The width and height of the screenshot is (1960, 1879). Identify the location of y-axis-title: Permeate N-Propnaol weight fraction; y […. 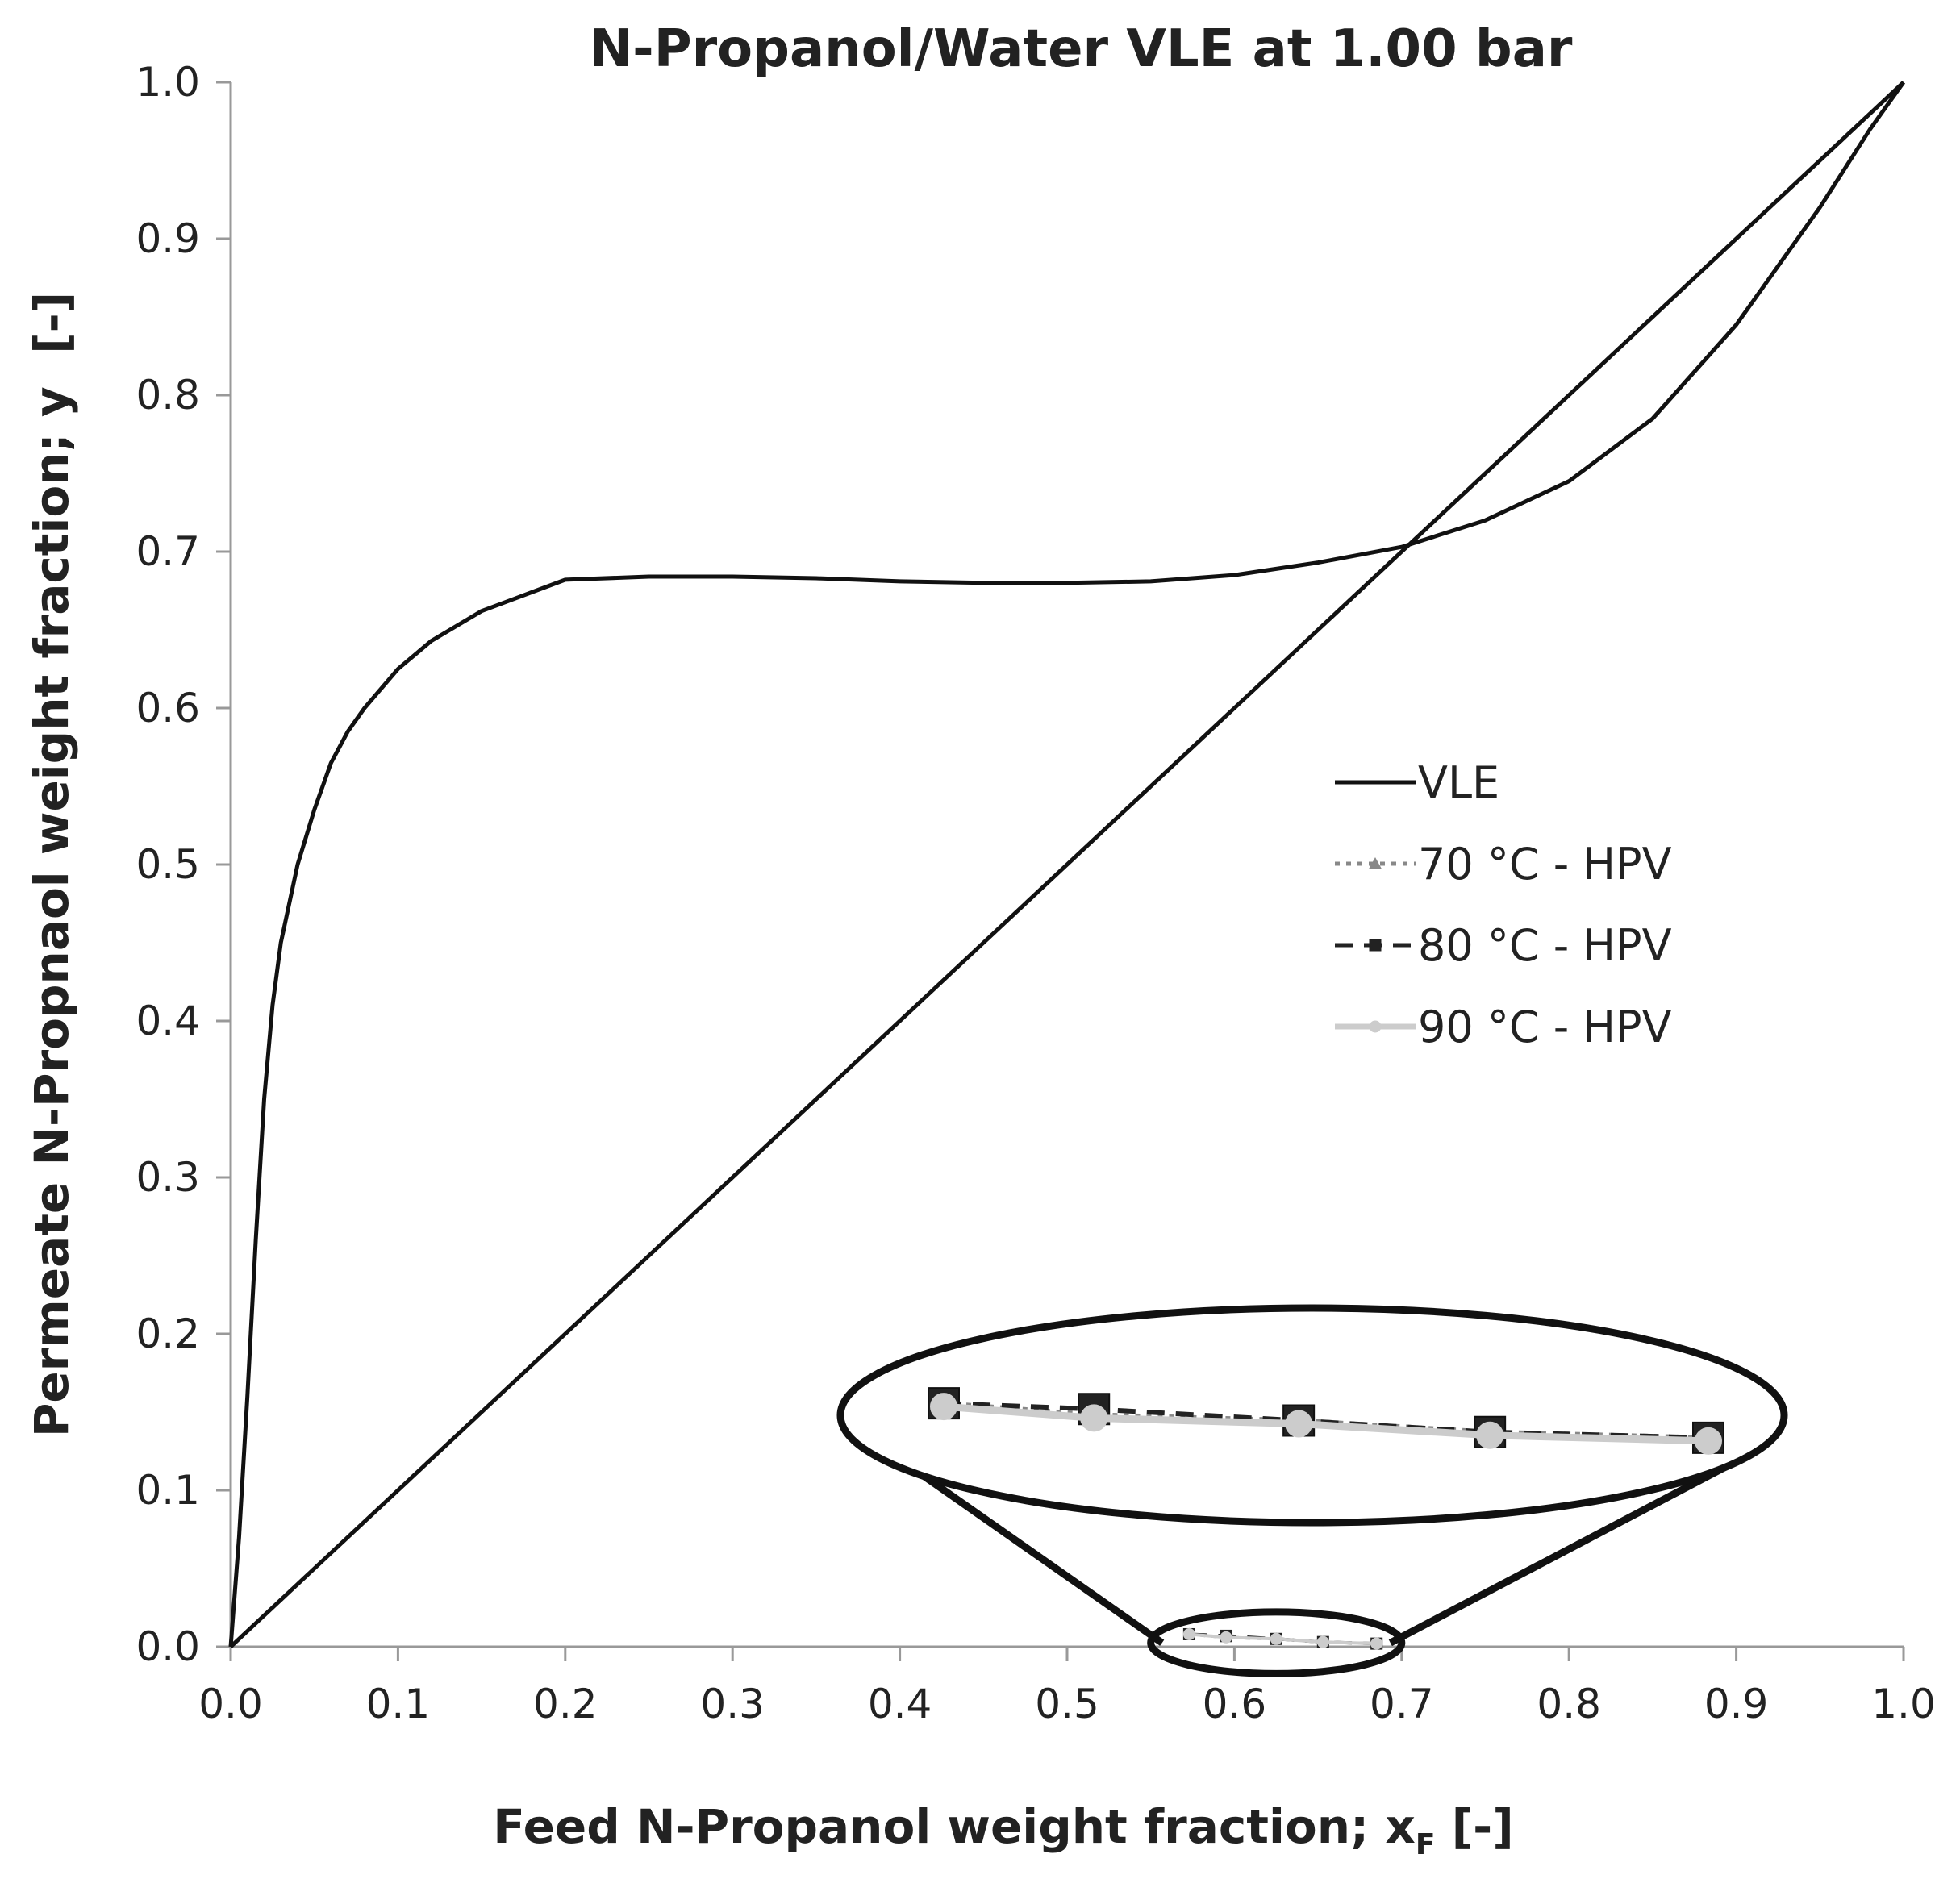
(52, 864).